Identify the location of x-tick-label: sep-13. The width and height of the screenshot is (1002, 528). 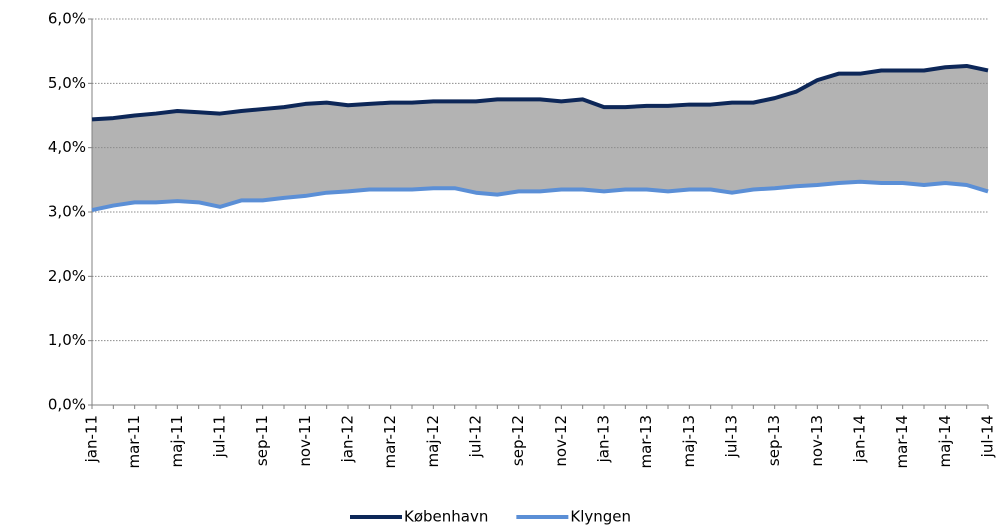
(774, 440).